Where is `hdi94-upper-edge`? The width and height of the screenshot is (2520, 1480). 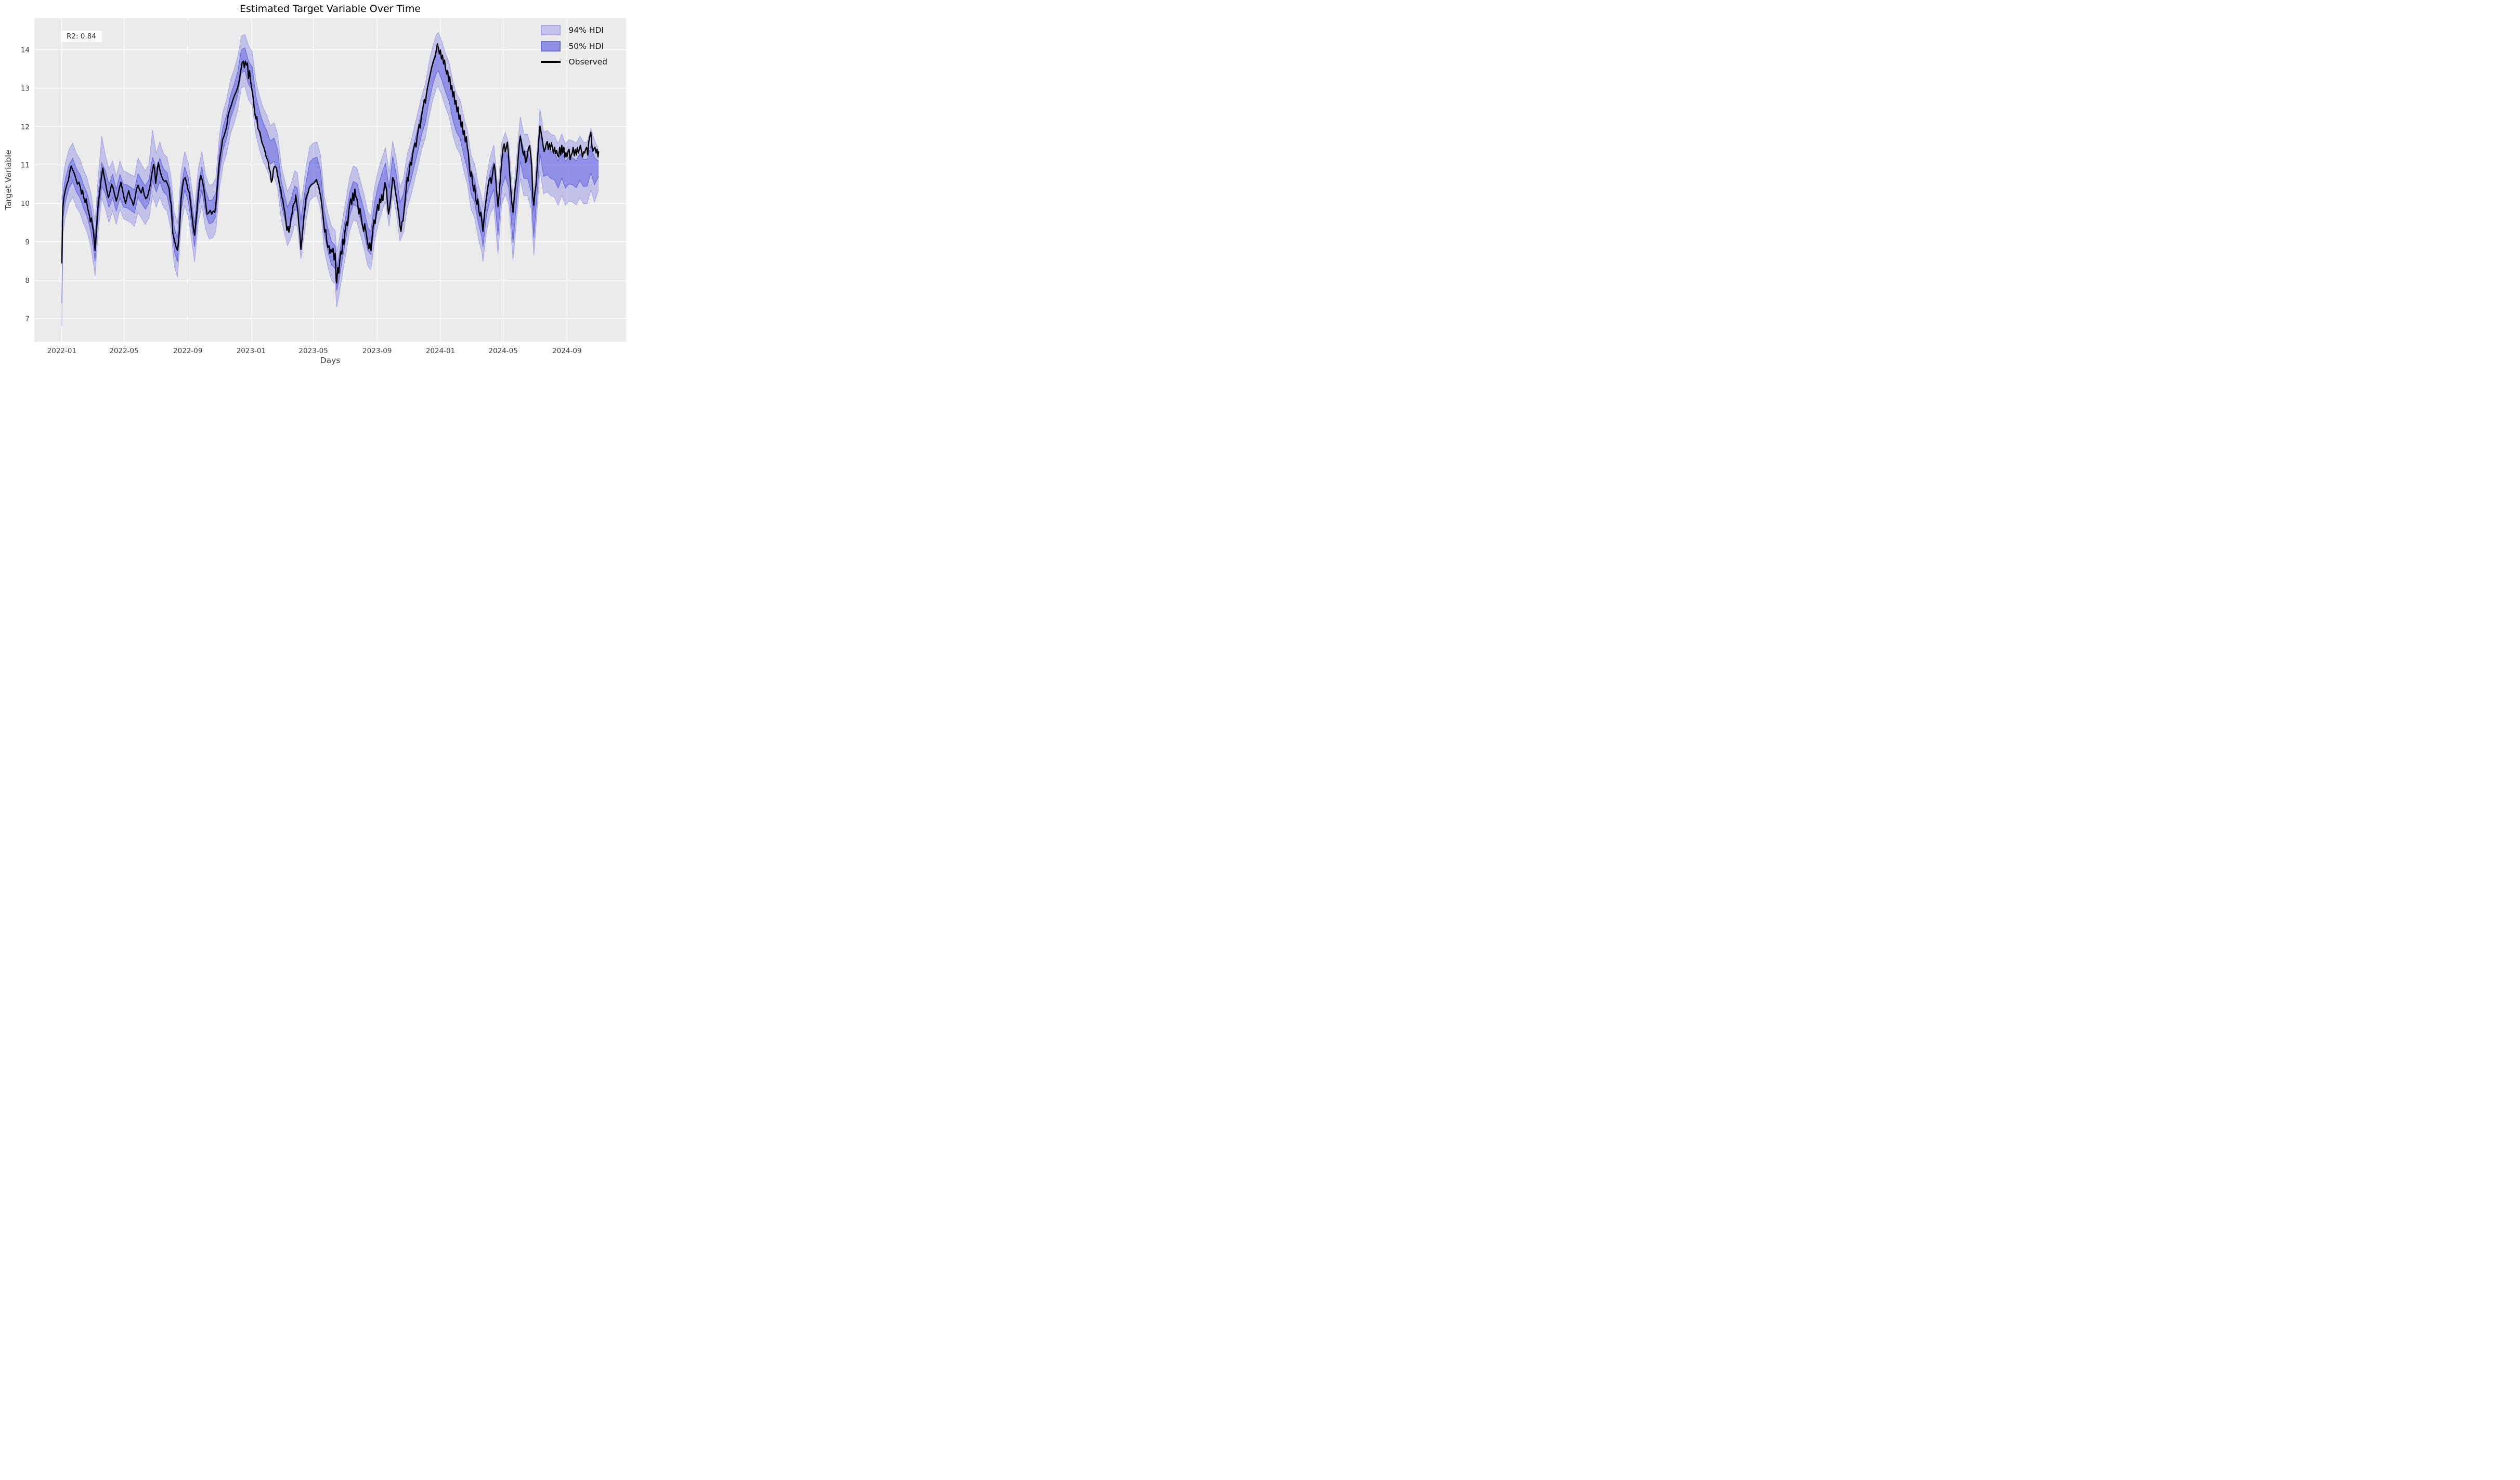
hdi94-upper-edge is located at coordinates (330, 142).